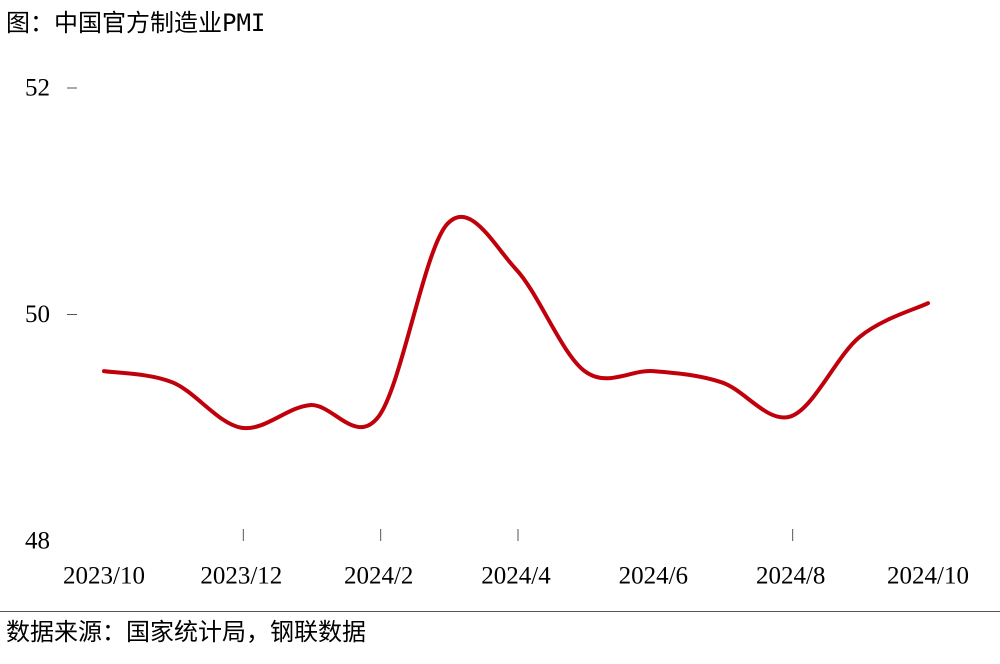 The height and width of the screenshot is (664, 1000). What do you see at coordinates (378, 576) in the screenshot?
I see `x-tick-label: 2024/2` at bounding box center [378, 576].